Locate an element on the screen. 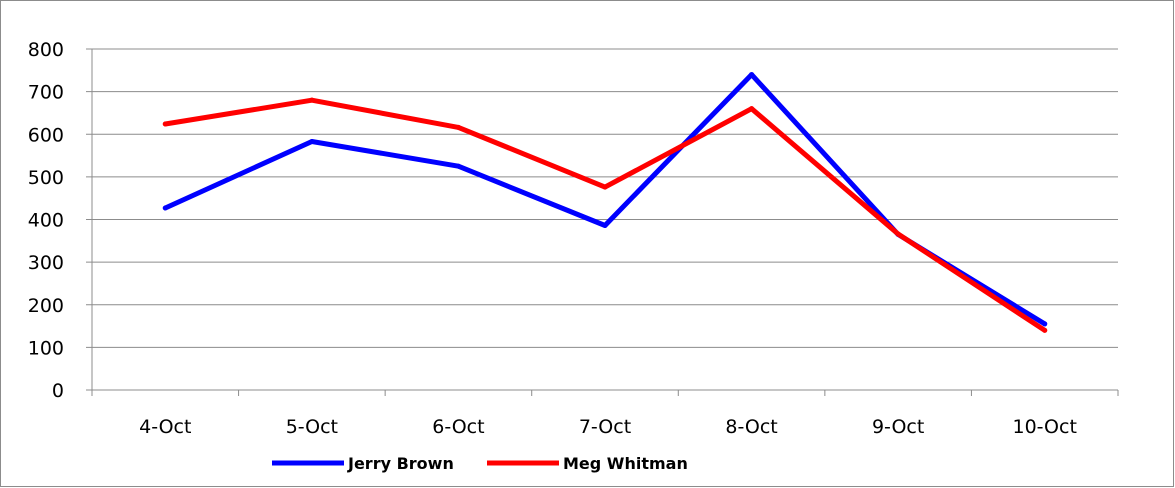 Image resolution: width=1175 pixels, height=488 pixels. y-tick-label: 200 is located at coordinates (46, 306).